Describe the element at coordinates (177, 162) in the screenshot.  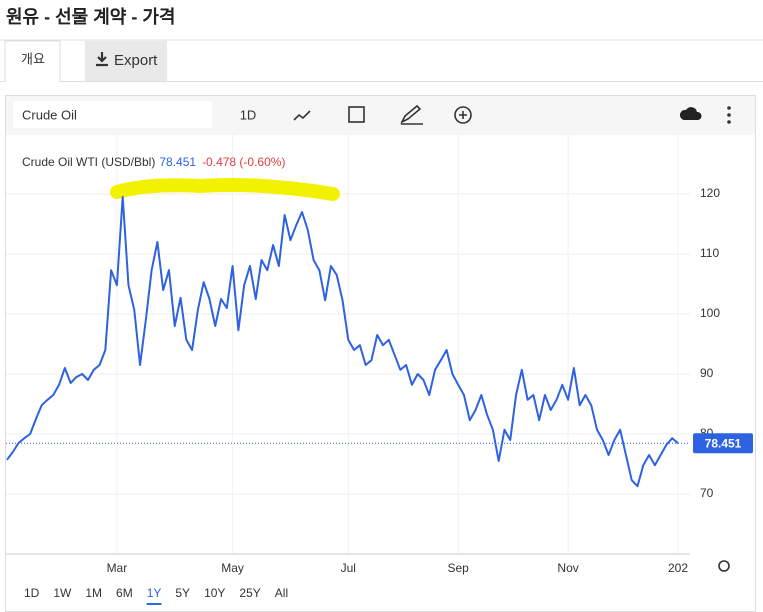
I see `legend-price: 78.451` at that location.